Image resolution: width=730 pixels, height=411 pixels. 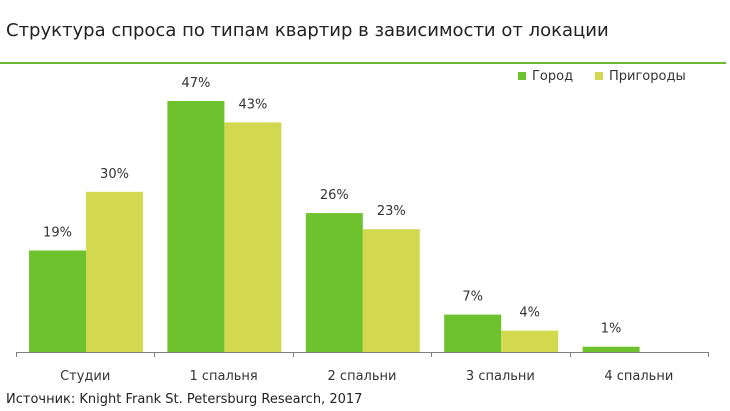 I want to click on data-label: 23%, so click(x=391, y=211).